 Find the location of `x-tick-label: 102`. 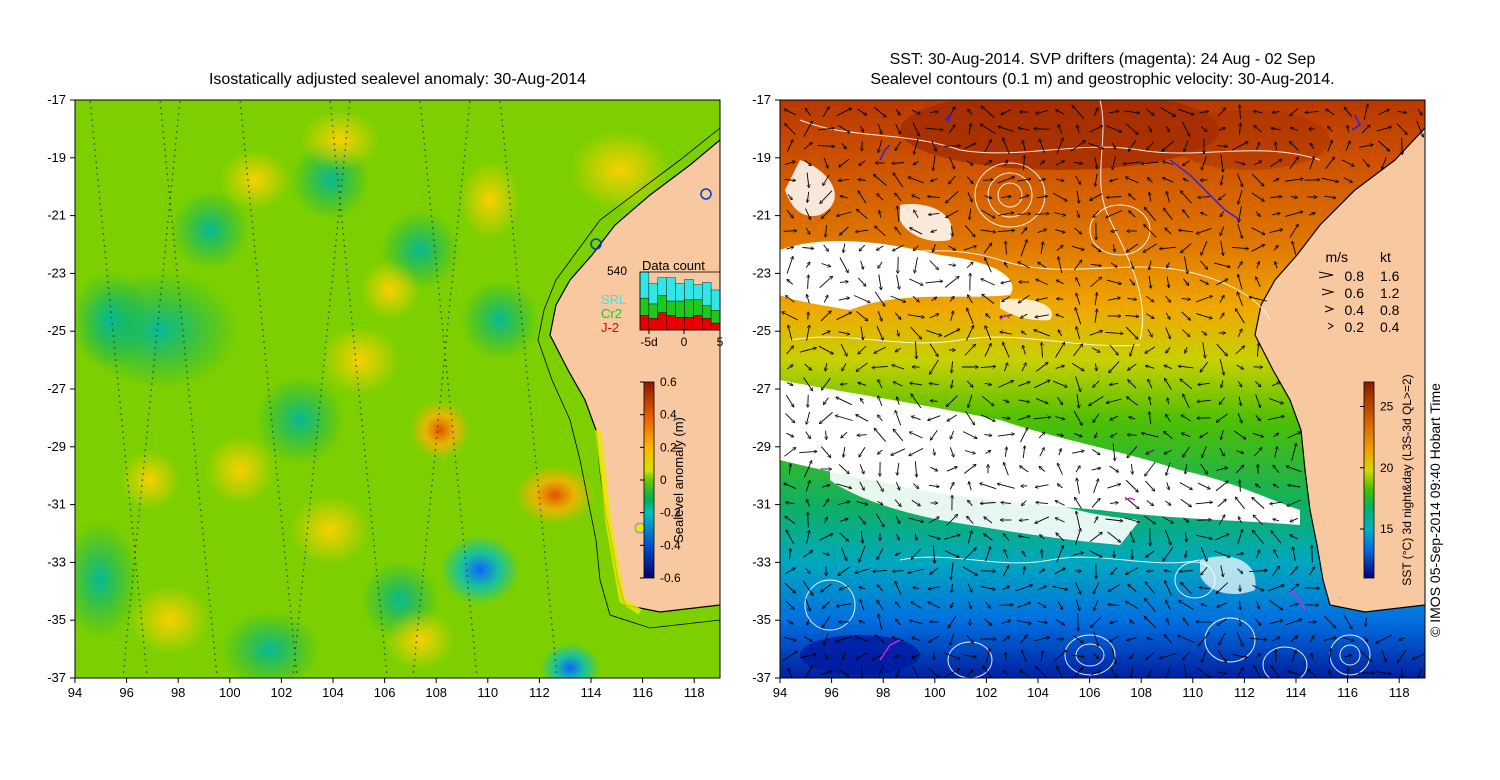

x-tick-label: 102 is located at coordinates (282, 692).